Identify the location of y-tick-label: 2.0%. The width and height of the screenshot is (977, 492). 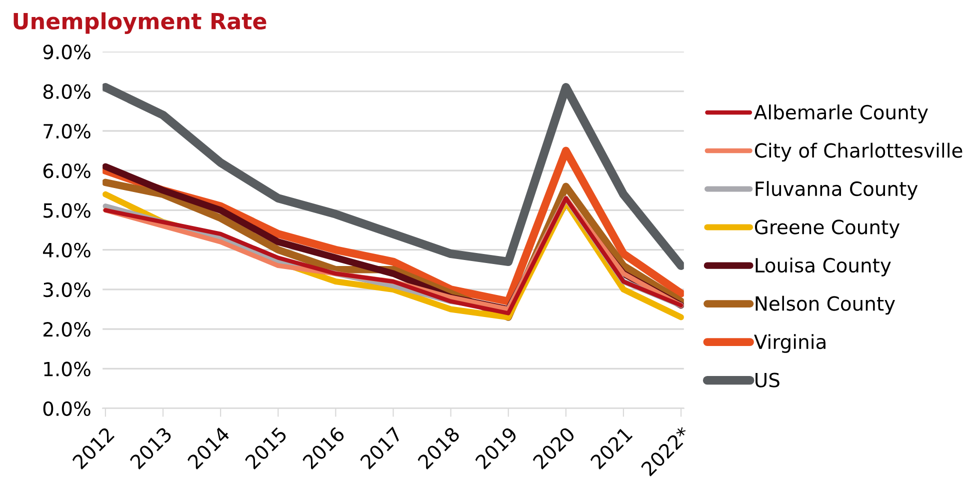
(67, 329).